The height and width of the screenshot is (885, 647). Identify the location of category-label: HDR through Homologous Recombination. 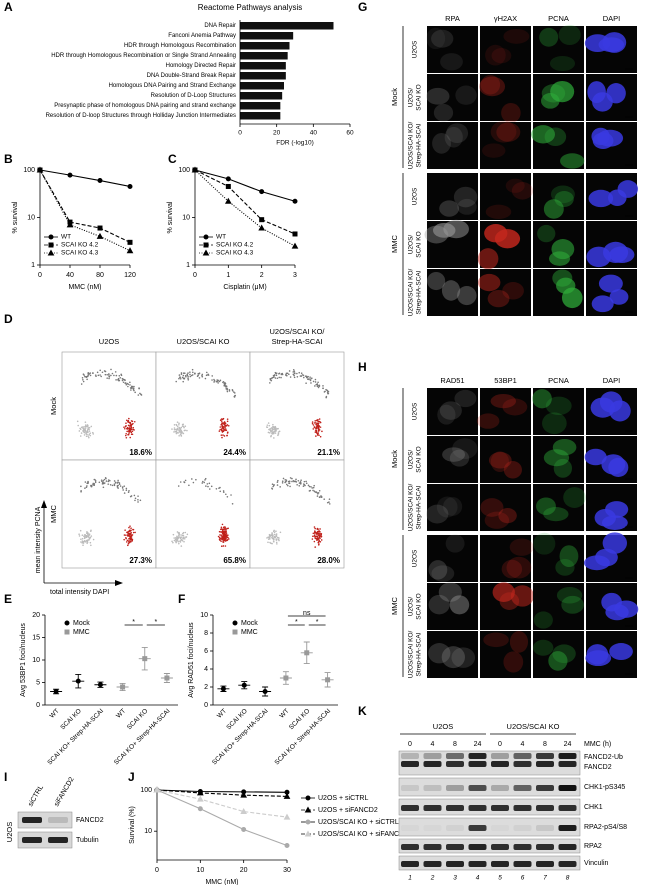
(180, 46).